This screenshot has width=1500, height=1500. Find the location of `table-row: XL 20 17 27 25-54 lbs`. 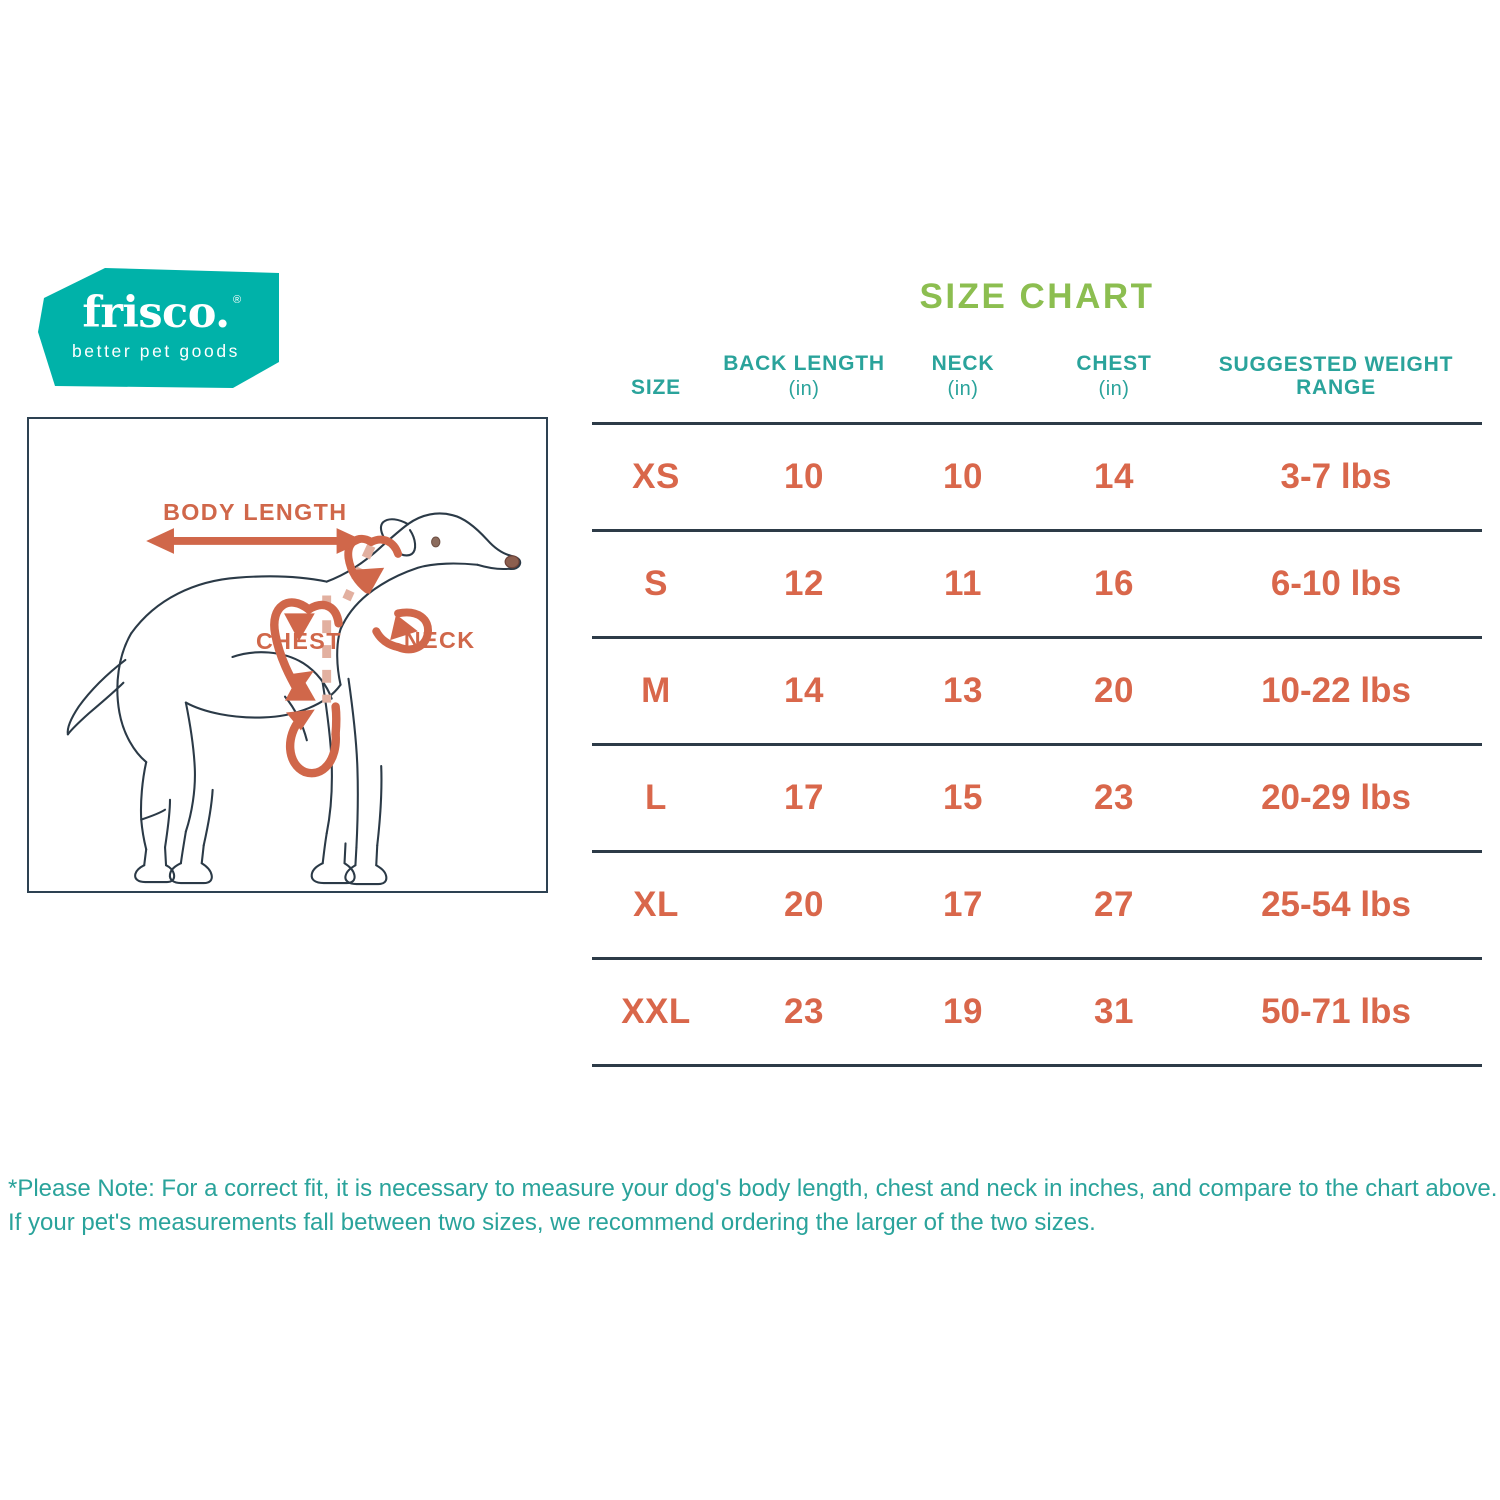

table-row: XL 20 17 27 25-54 lbs is located at coordinates (1037, 905).